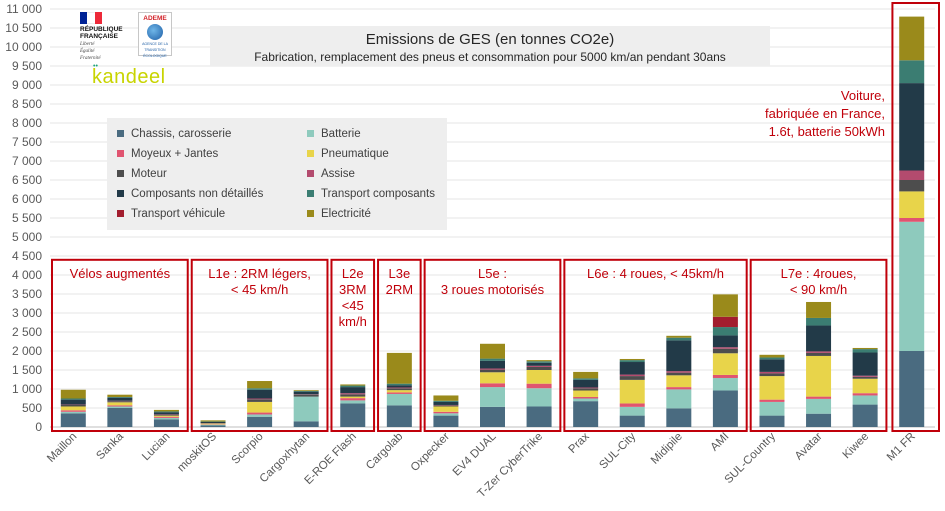 The width and height of the screenshot is (945, 511). Describe the element at coordinates (259, 289) in the screenshot. I see `group-label: < 45 km/h` at that location.